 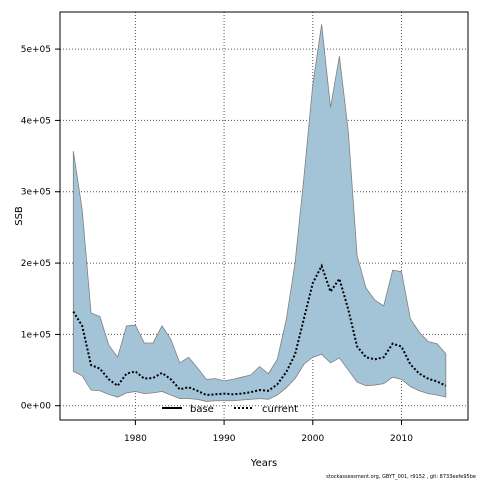 What do you see at coordinates (263, 463) in the screenshot?
I see `x-axis-title: Years` at bounding box center [263, 463].